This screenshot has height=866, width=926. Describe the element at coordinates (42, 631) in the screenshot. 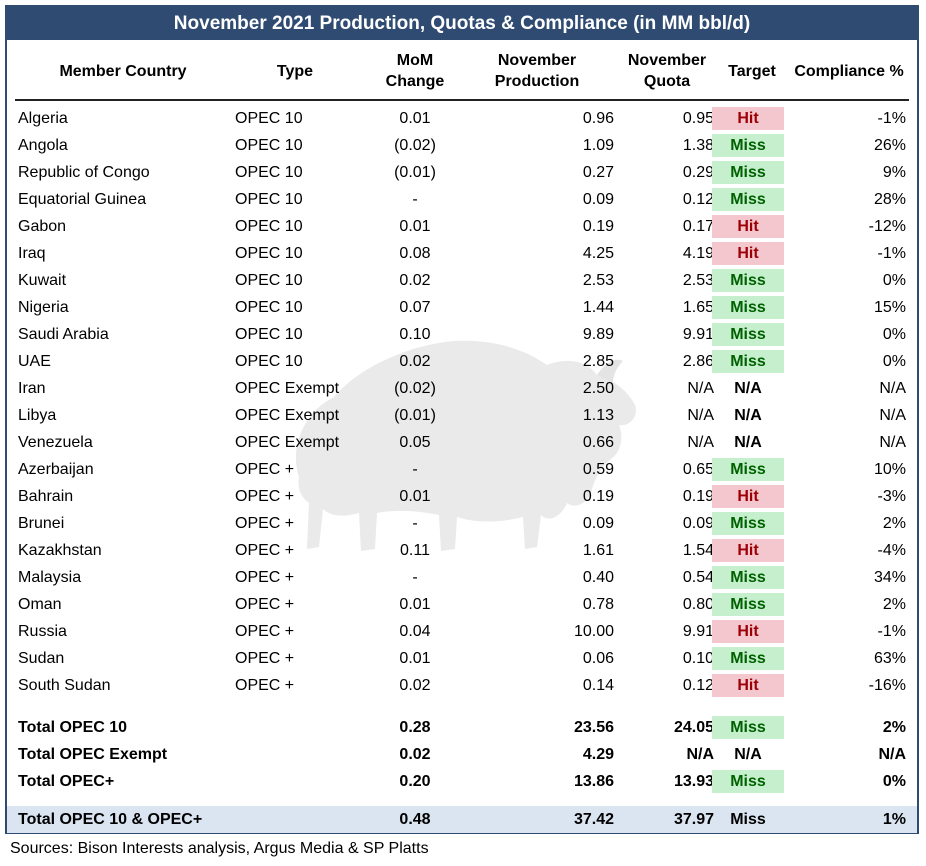

I see `country-cell: Russia` at that location.